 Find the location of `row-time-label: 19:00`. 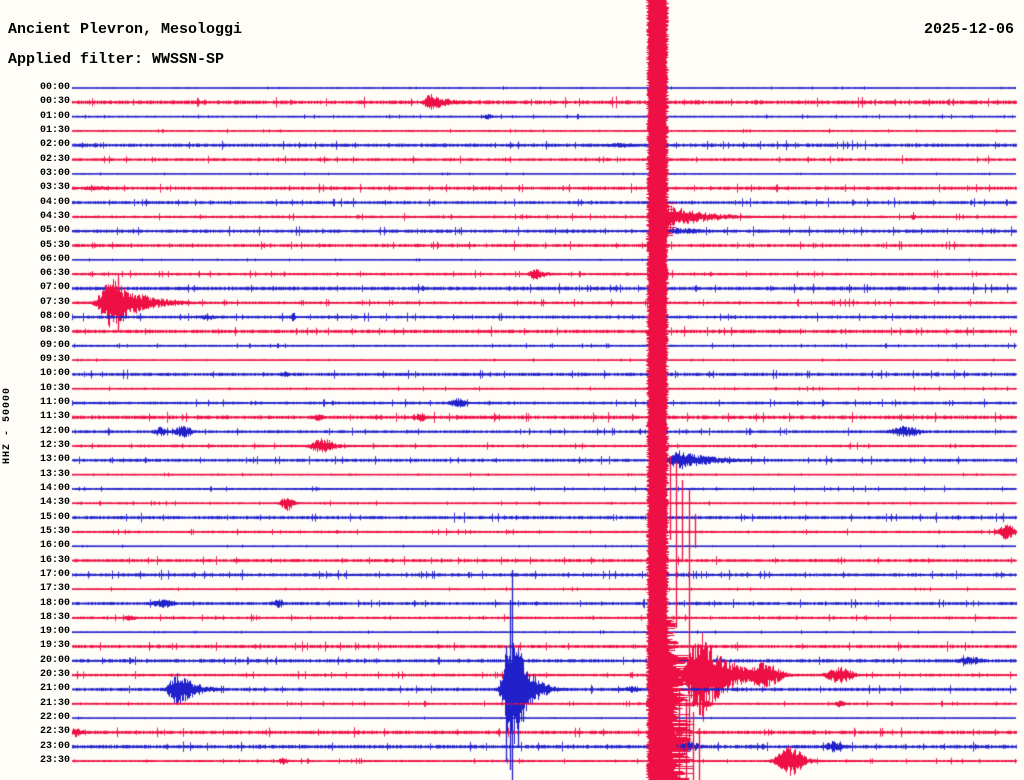

row-time-label: 19:00 is located at coordinates (54, 632).